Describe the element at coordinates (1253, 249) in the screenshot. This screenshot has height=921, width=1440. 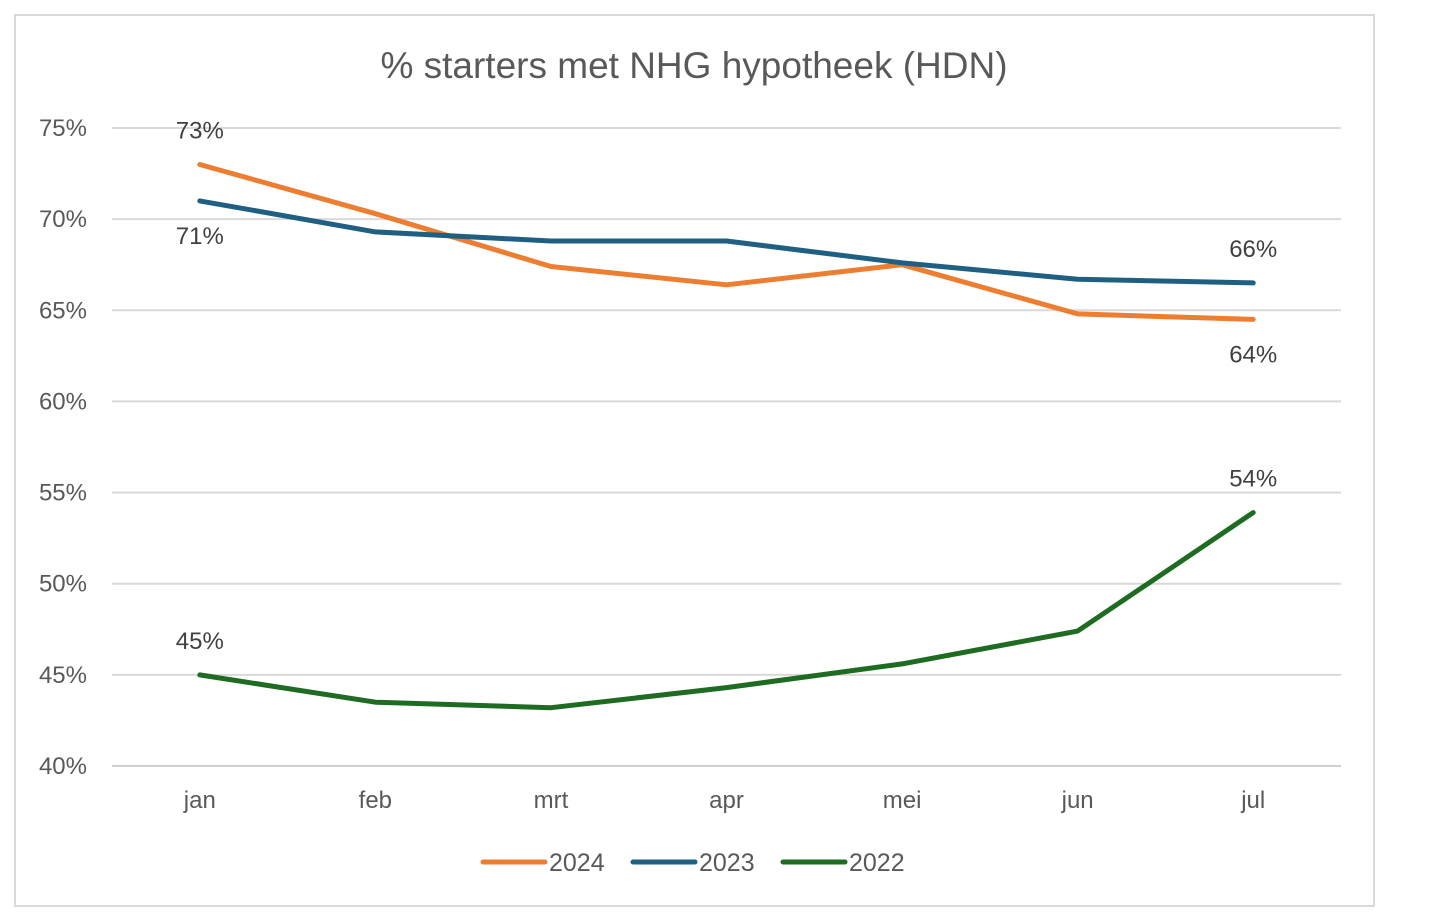
I see `data-label: 66%` at that location.